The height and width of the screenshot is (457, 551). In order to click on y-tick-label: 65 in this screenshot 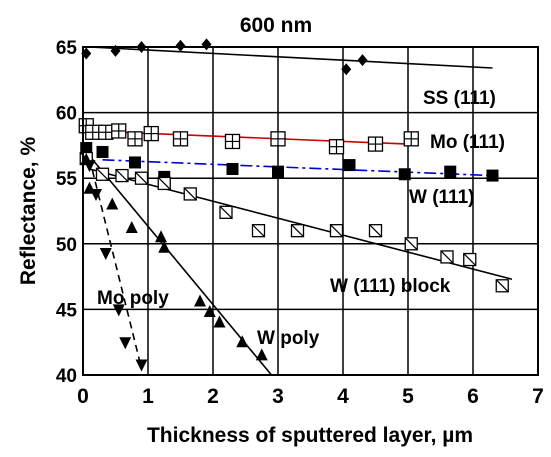, I will do `click(67, 48)`.